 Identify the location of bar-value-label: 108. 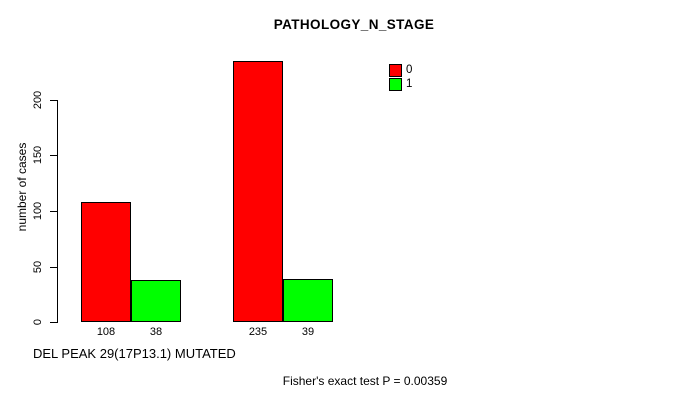
(106, 332).